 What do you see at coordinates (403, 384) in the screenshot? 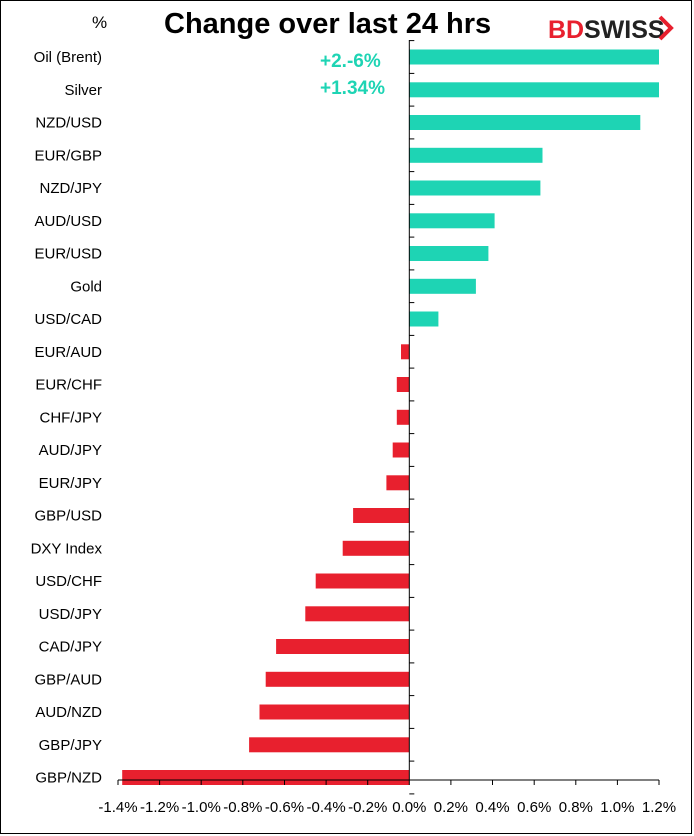
I see `bar-eur-chf` at bounding box center [403, 384].